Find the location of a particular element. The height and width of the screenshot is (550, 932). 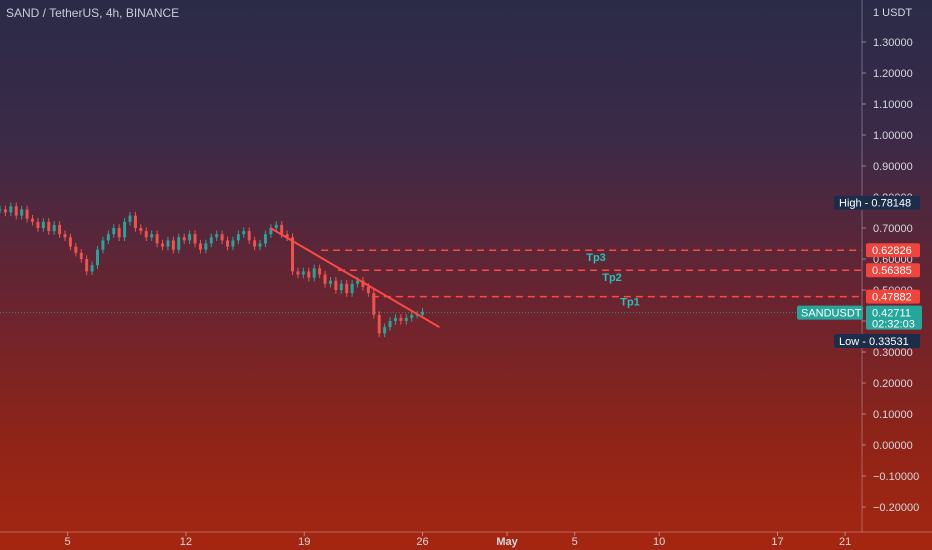

time-tick-label: 12 is located at coordinates (186, 542).